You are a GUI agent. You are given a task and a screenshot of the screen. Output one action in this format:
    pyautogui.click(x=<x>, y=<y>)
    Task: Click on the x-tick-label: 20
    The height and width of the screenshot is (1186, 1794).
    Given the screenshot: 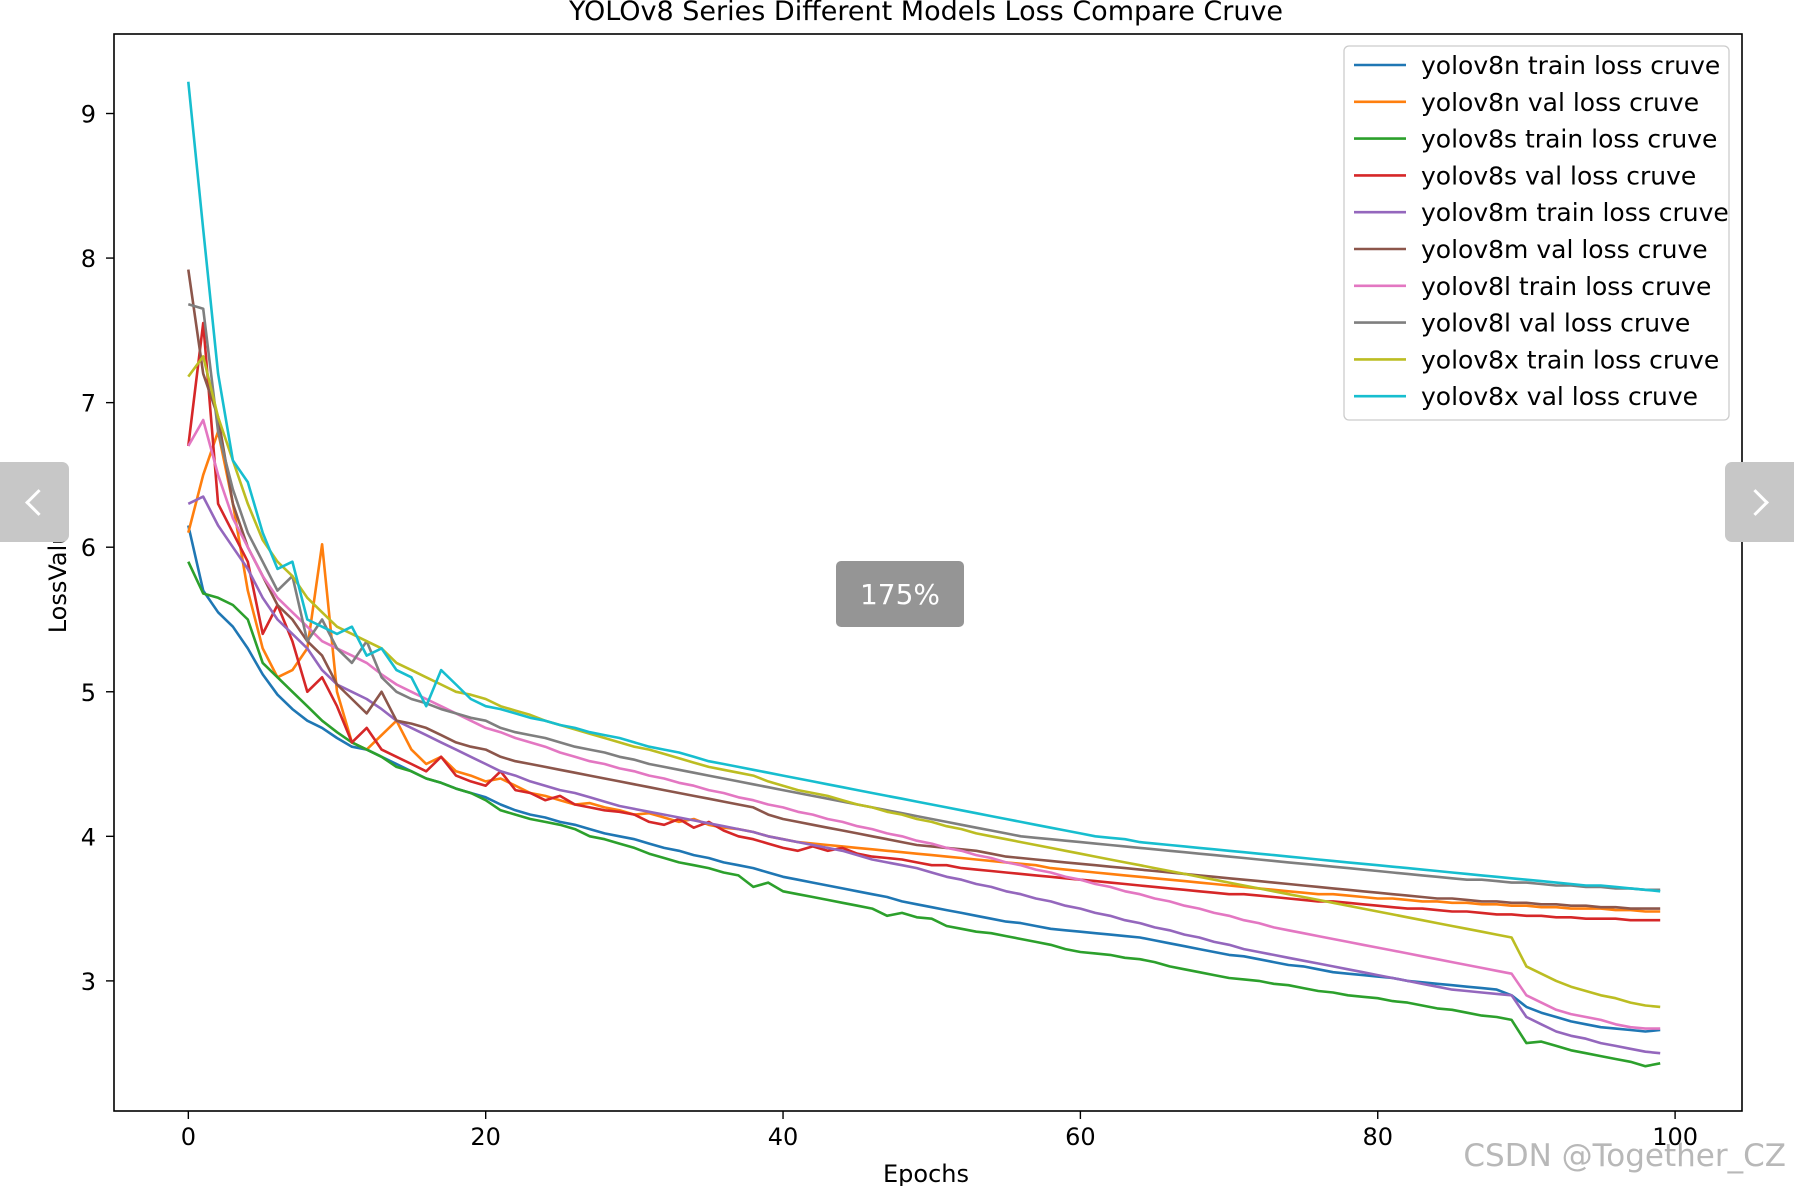 What is the action you would take?
    pyautogui.click(x=485, y=1137)
    